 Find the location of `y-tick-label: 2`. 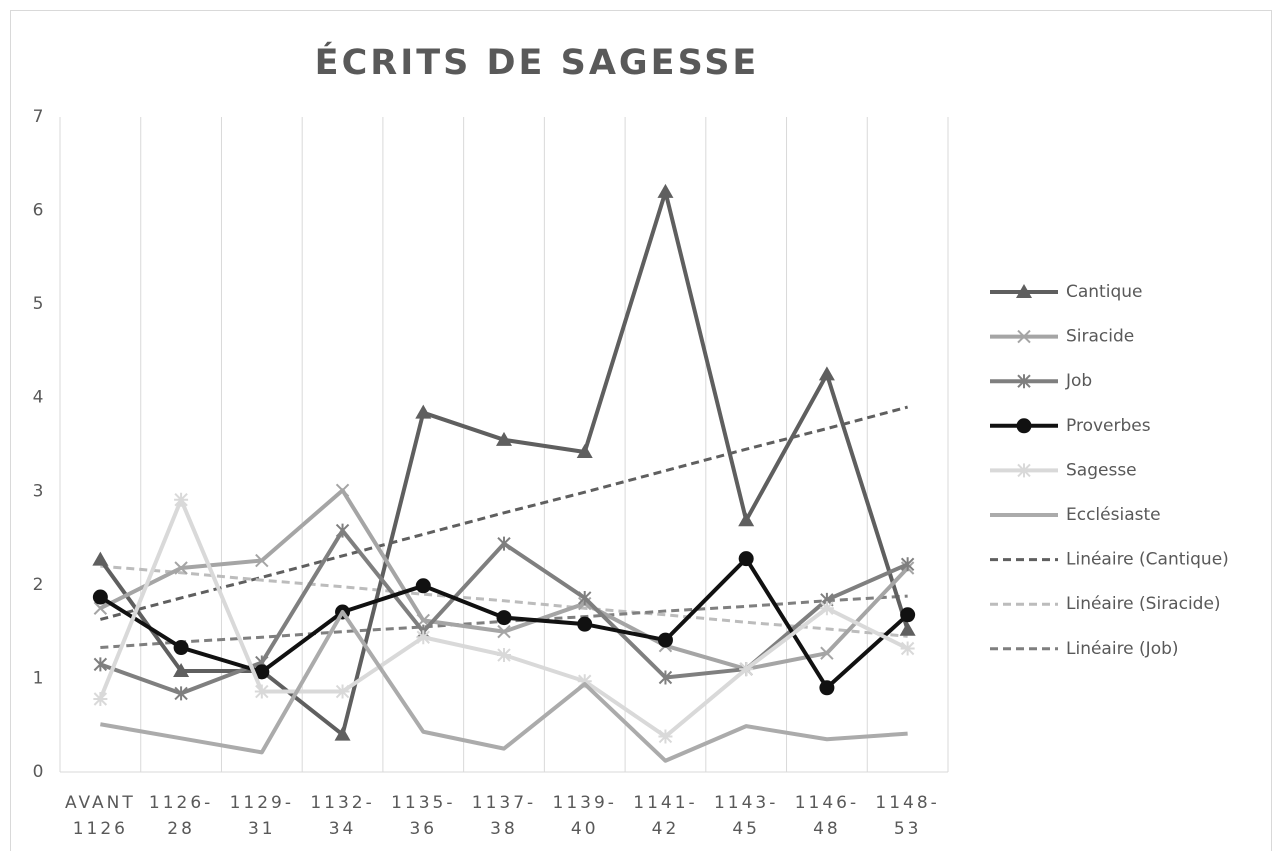

y-tick-label: 2 is located at coordinates (38, 585).